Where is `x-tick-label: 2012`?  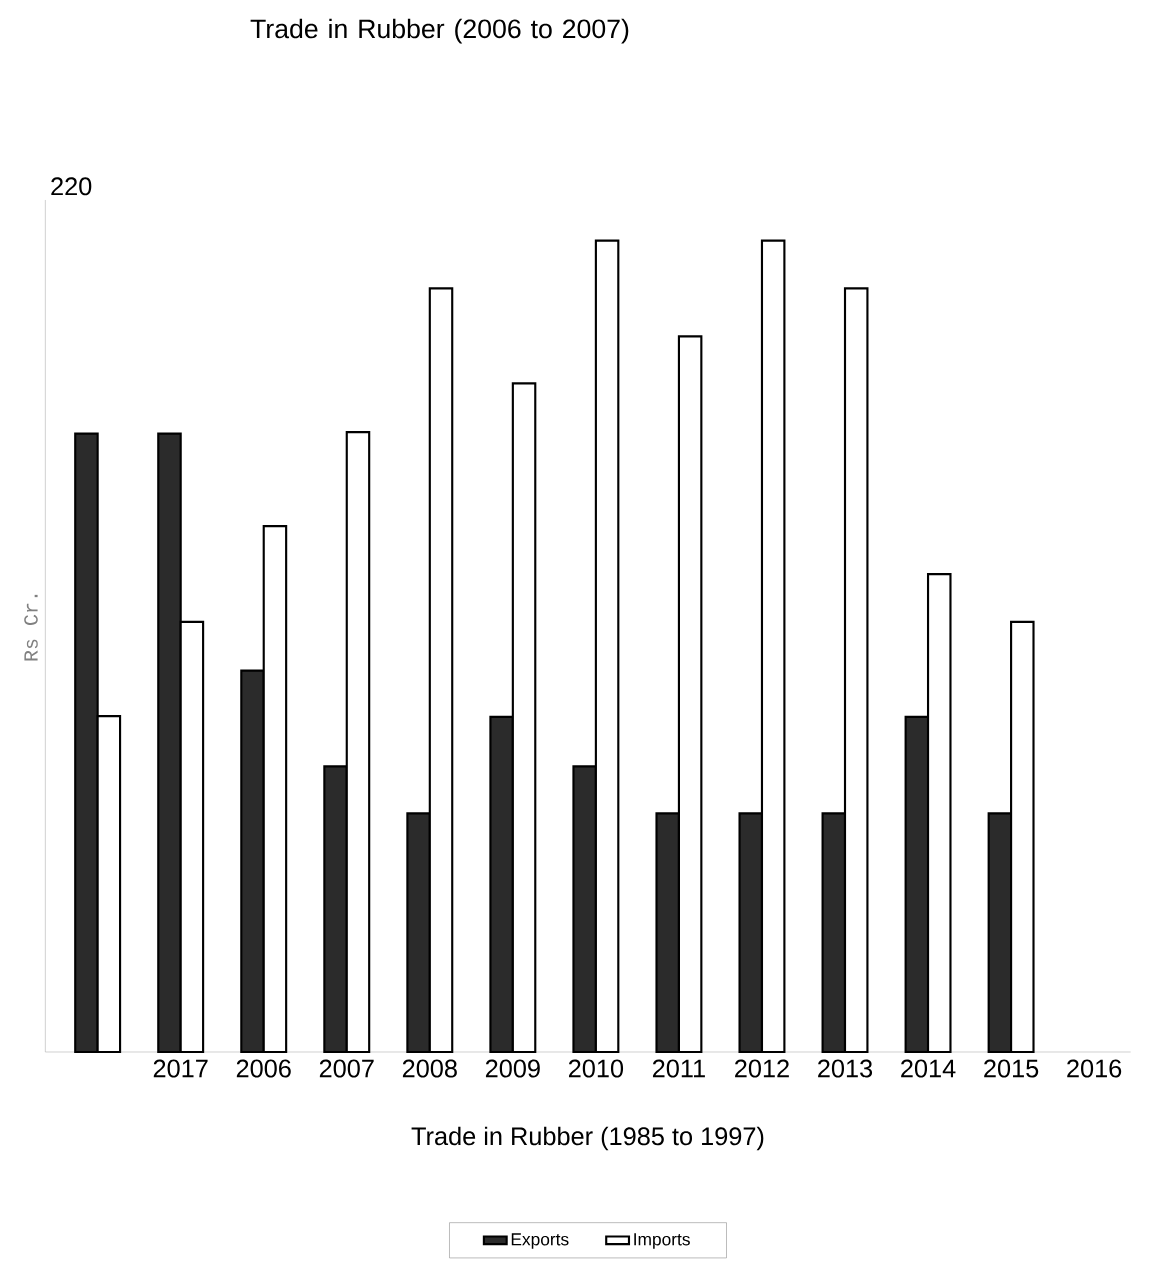 x-tick-label: 2012 is located at coordinates (762, 1068).